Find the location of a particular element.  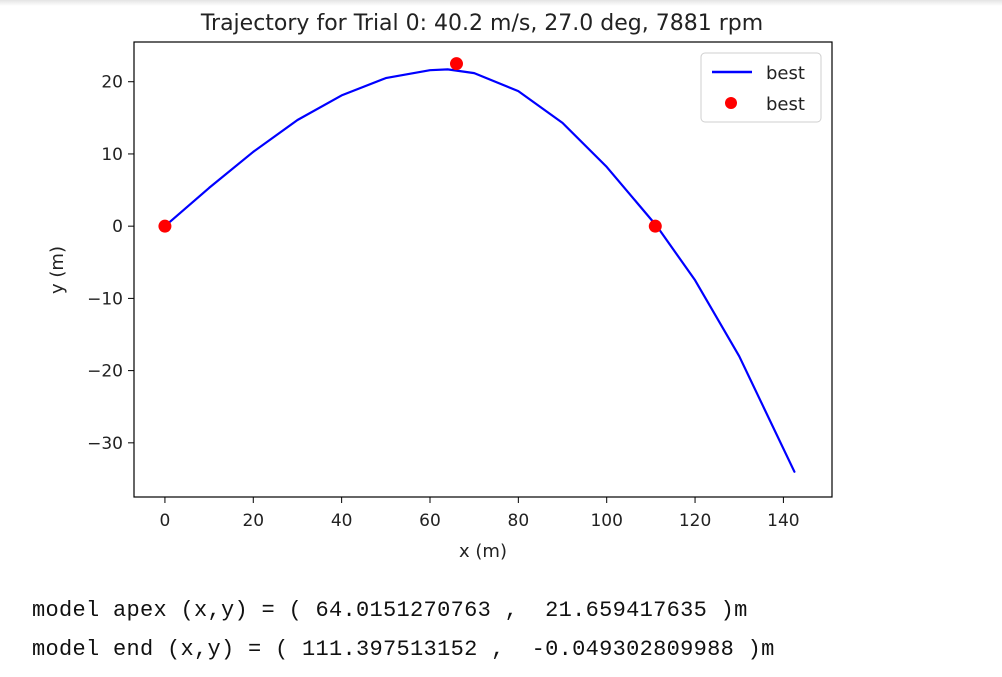

x-tick-label: 40 is located at coordinates (342, 521).